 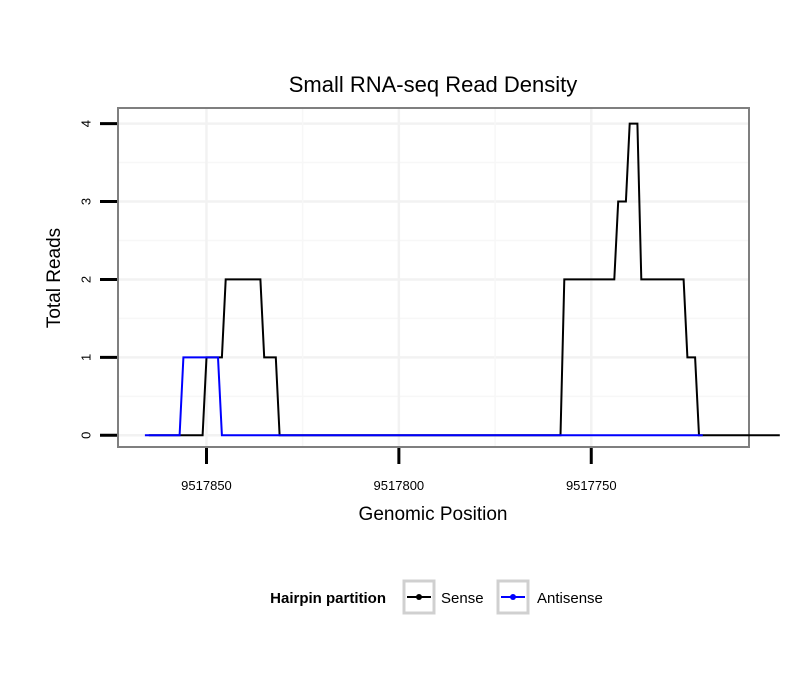 What do you see at coordinates (433, 514) in the screenshot?
I see `x-axis-label: Genomic Position` at bounding box center [433, 514].